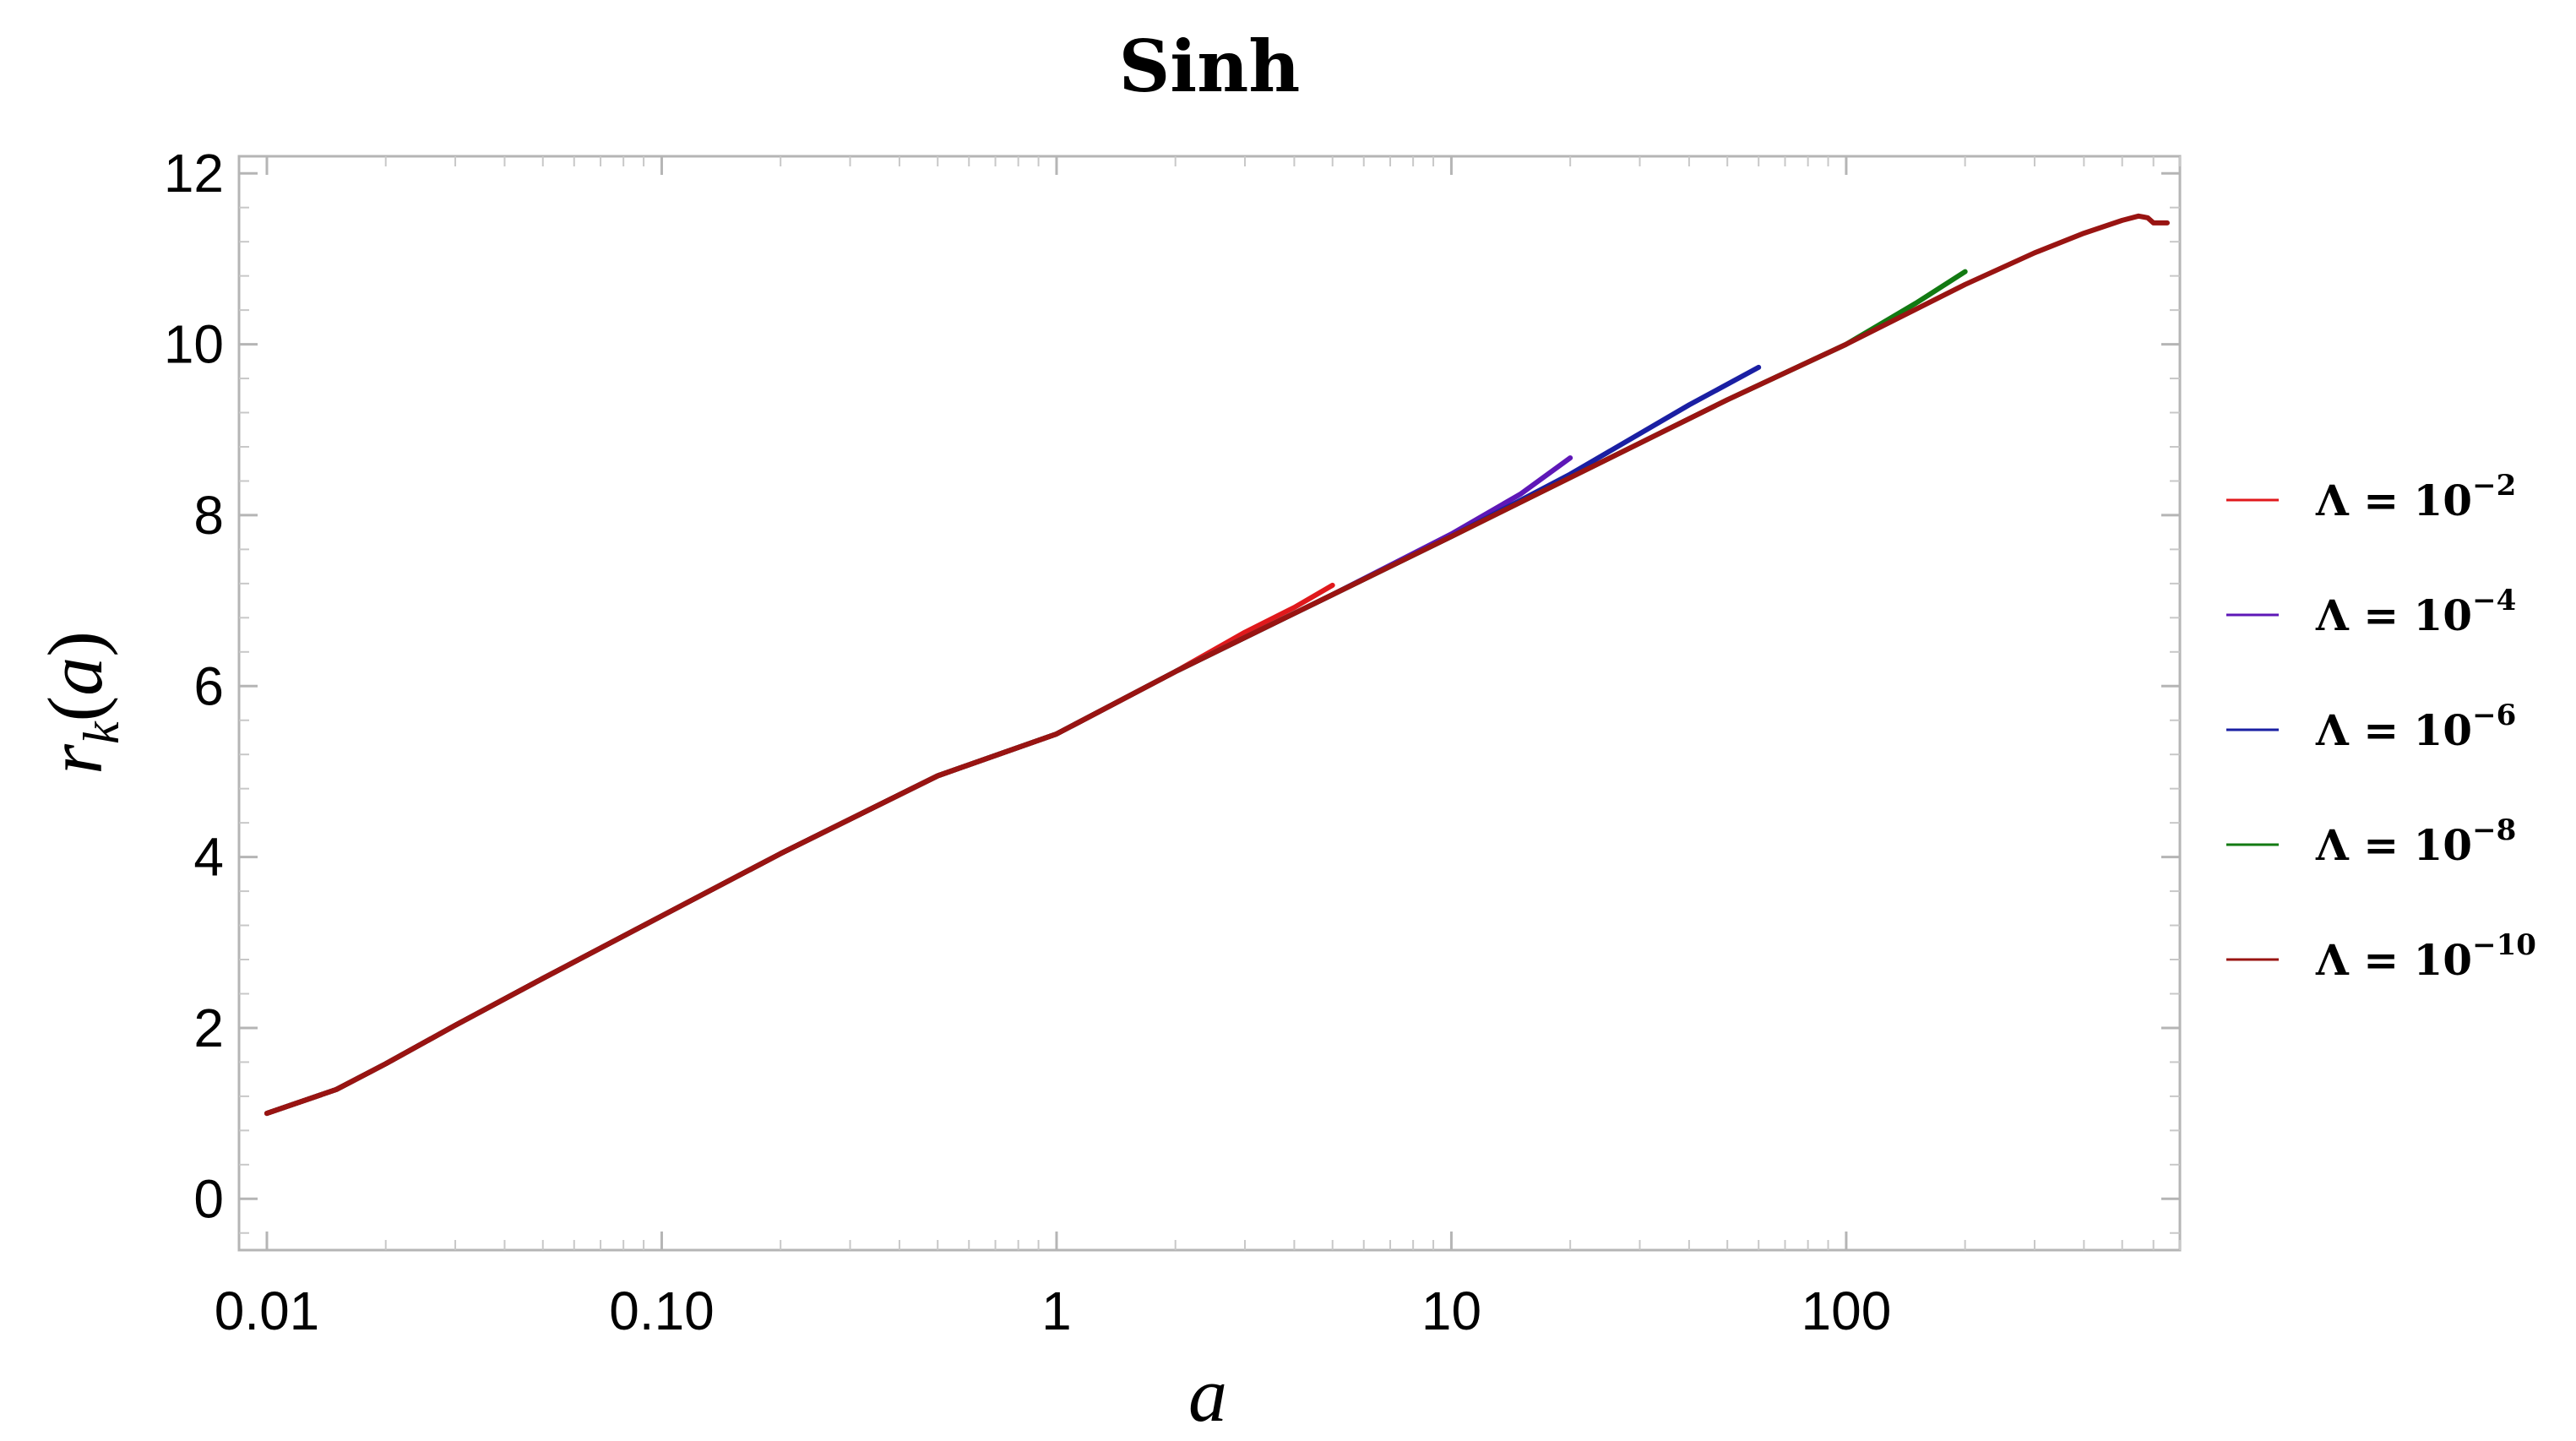 This screenshot has height=1441, width=2576. What do you see at coordinates (267, 1311) in the screenshot?
I see `x-tick-label: 0.01` at bounding box center [267, 1311].